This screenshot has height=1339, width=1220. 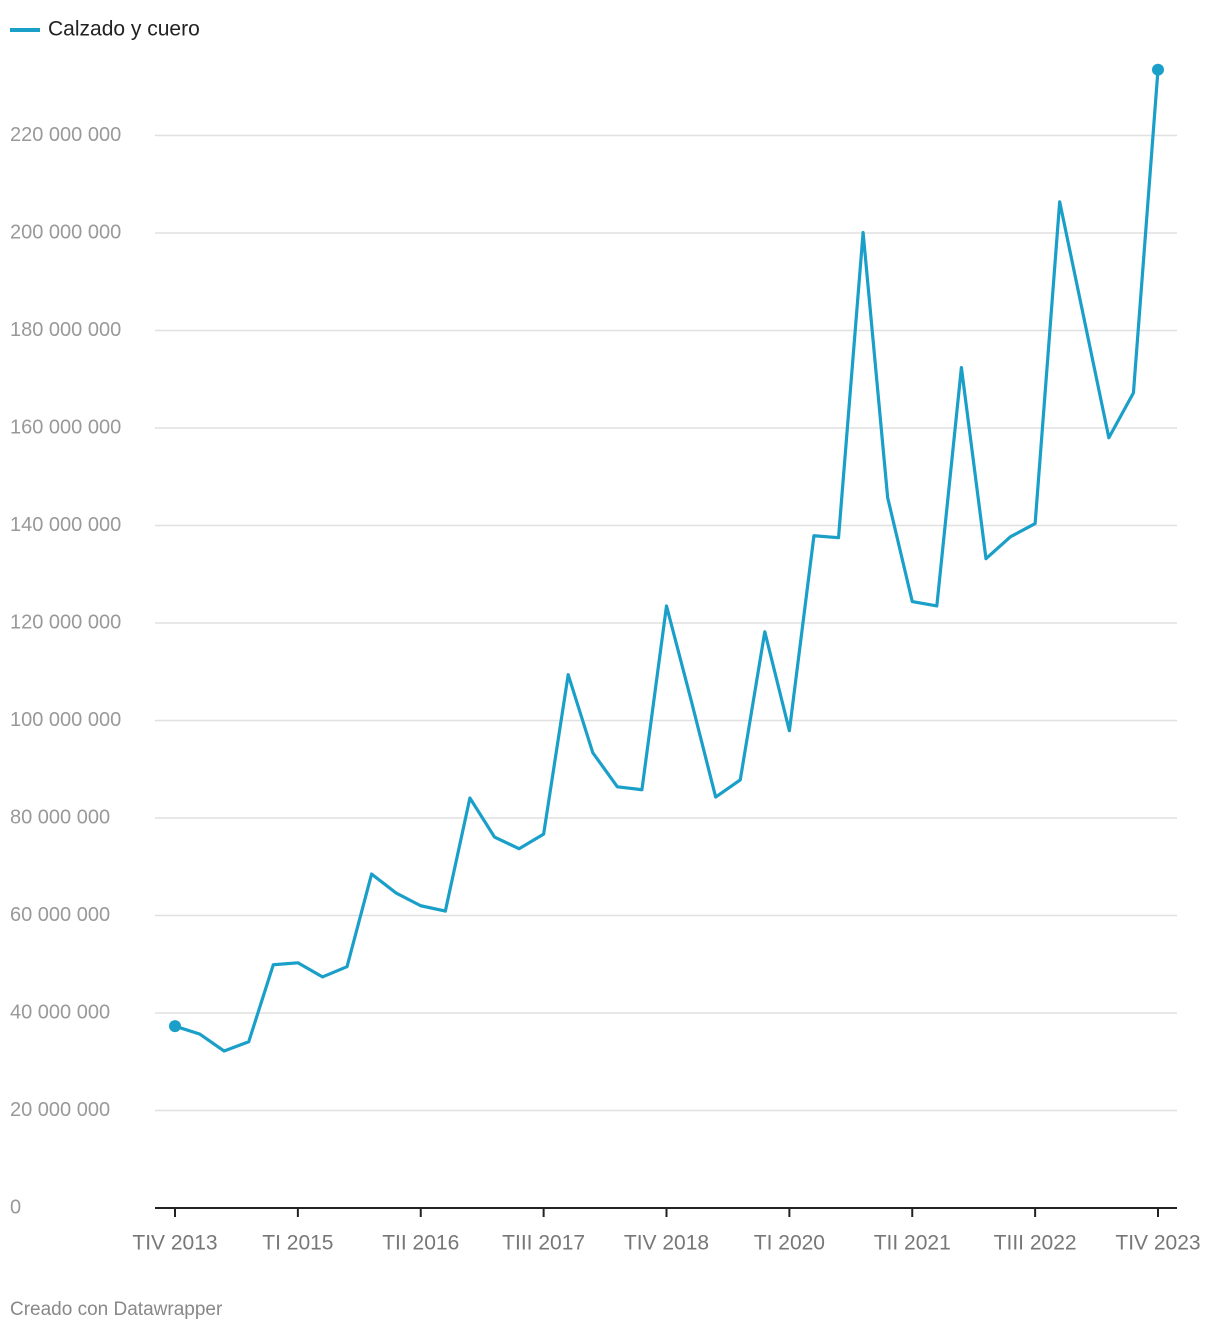 I want to click on y-tick-label: 0, so click(x=15, y=1207).